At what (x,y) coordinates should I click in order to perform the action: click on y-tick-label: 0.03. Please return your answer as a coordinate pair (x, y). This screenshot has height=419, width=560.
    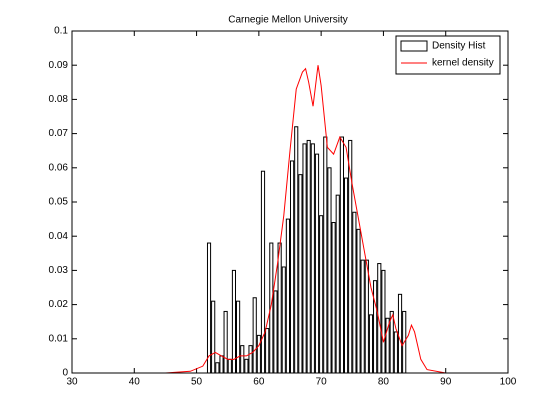
    Looking at the image, I should click on (59, 270).